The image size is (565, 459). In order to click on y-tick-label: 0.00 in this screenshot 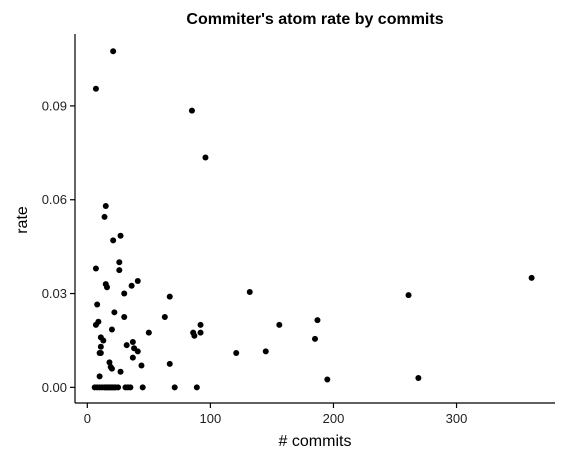, I will do `click(54, 387)`.